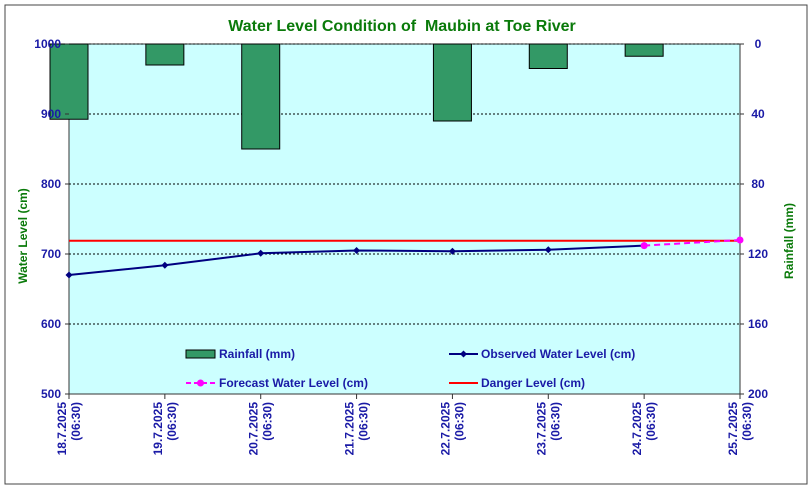  Describe the element at coordinates (758, 44) in the screenshot. I see `y2-tick-label: 0` at that location.